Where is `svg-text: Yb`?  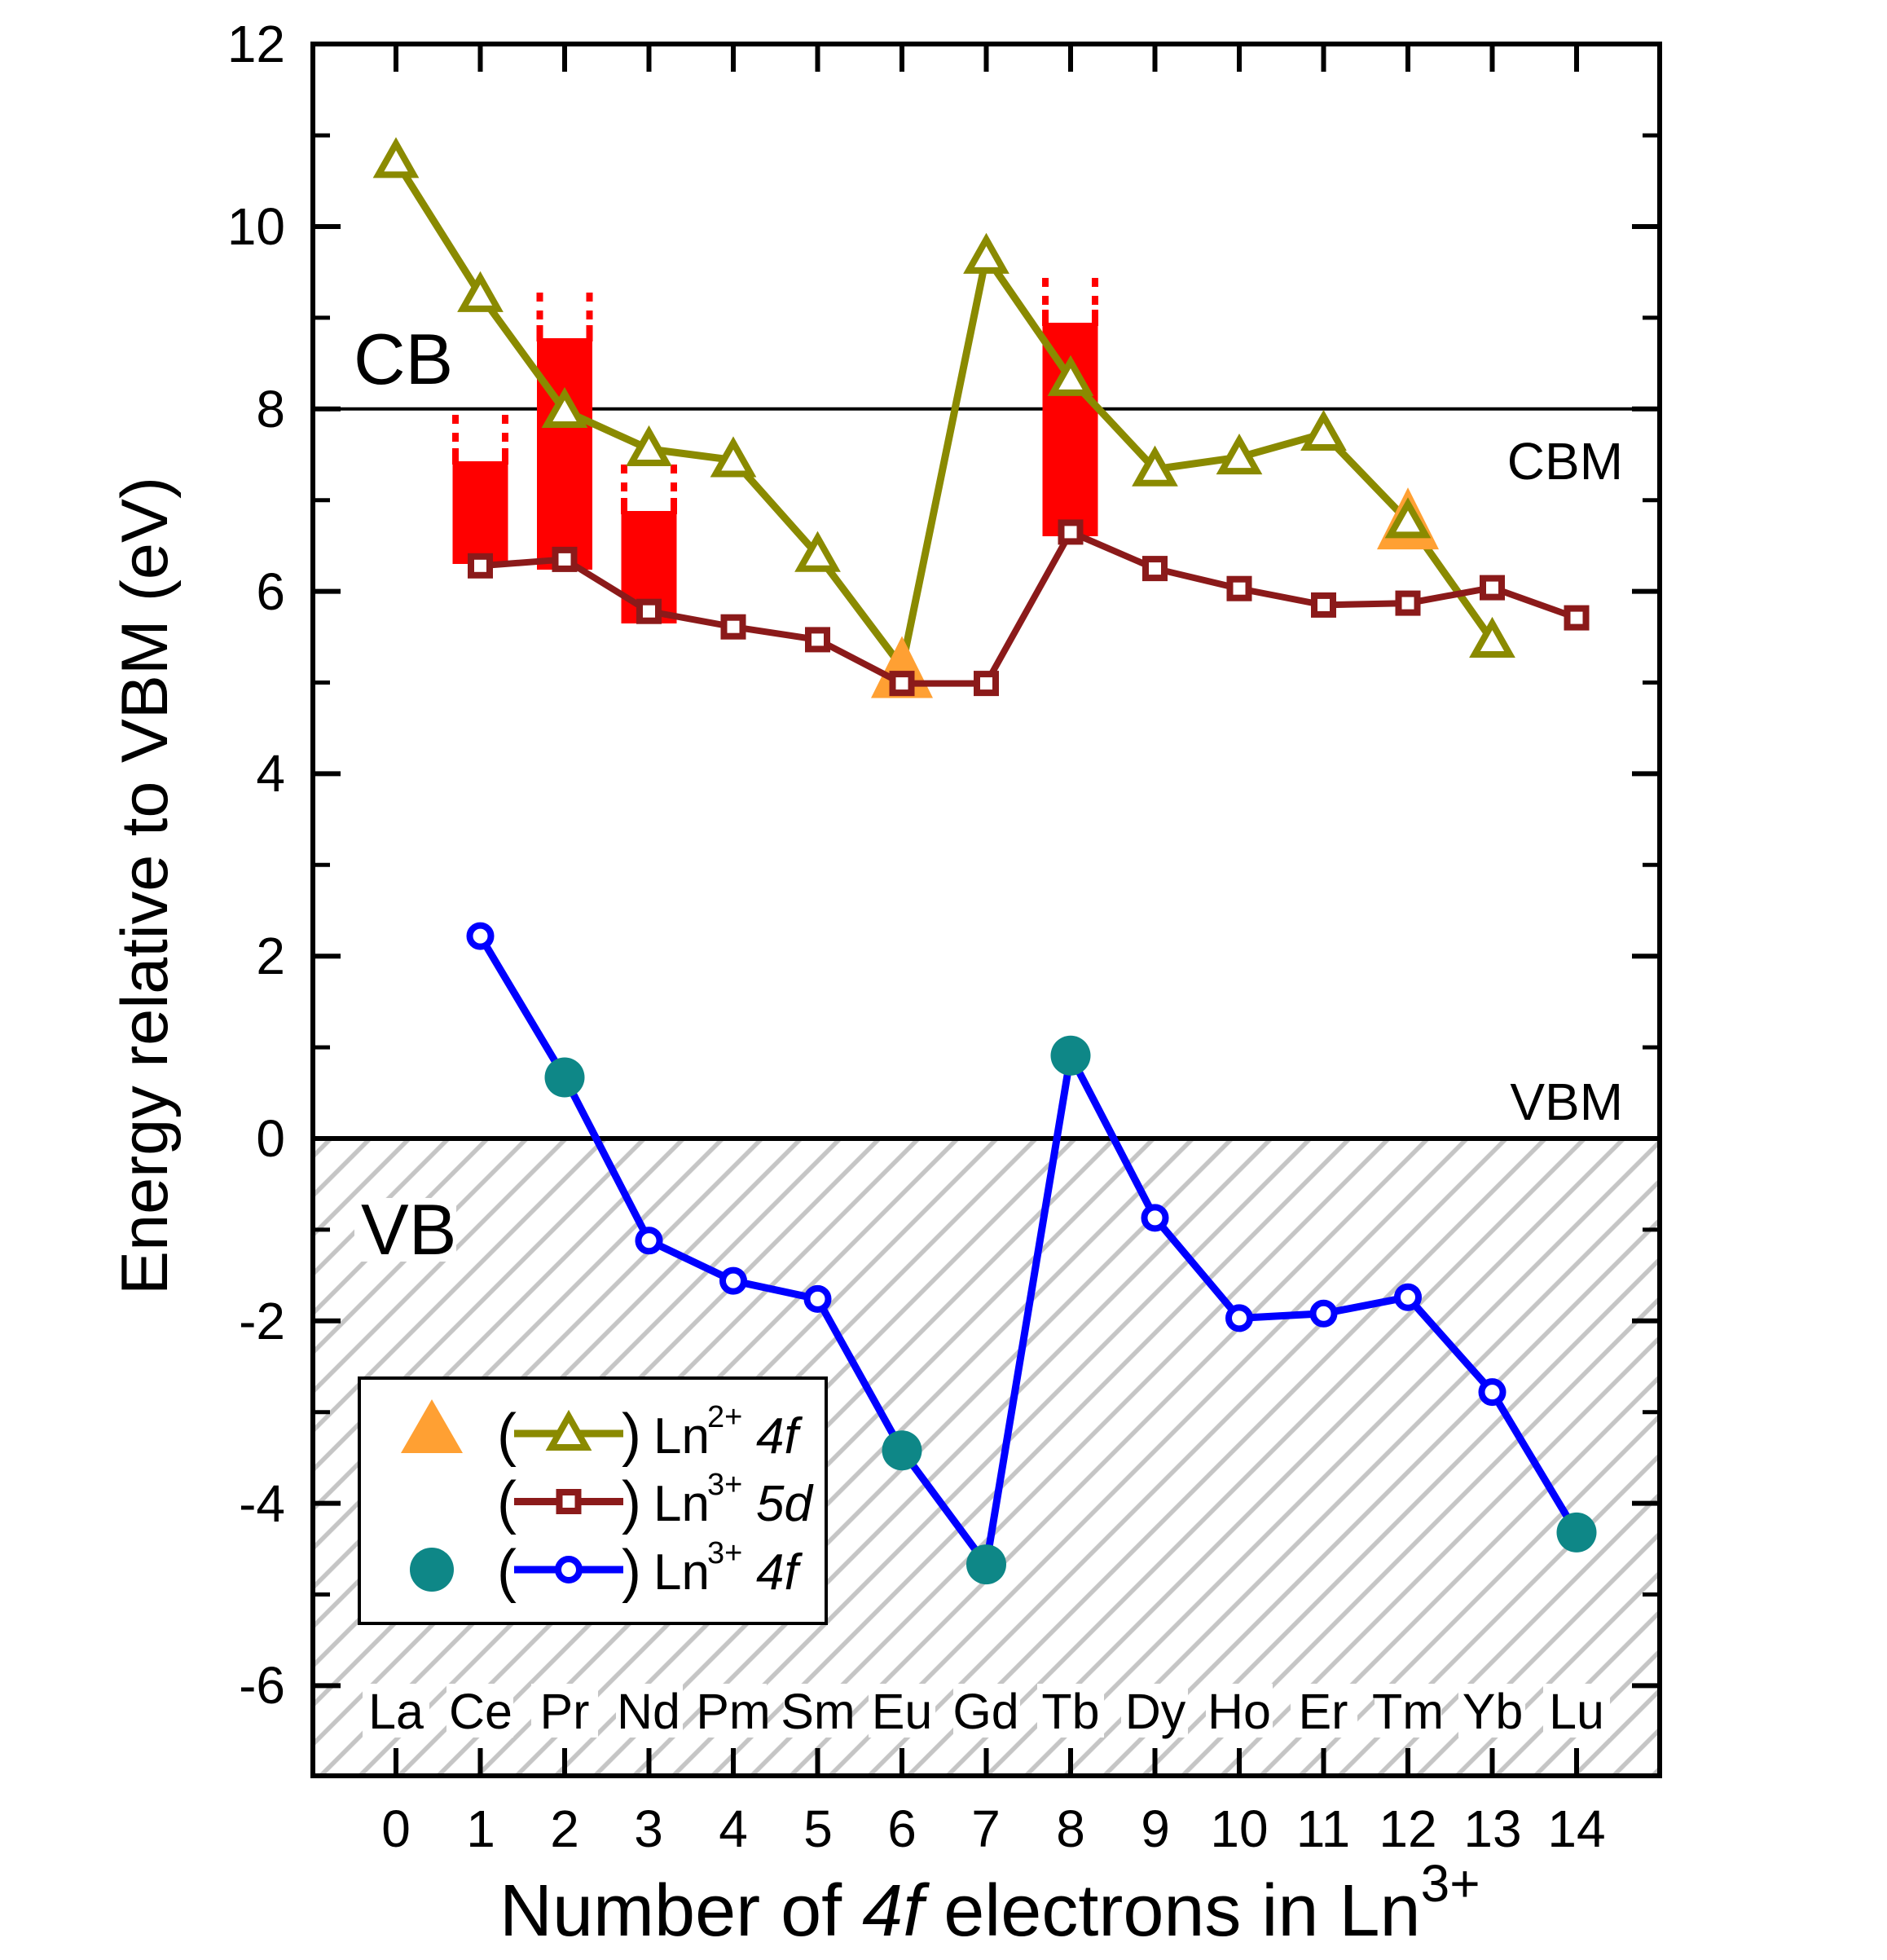
svg-text: Yb is located at coordinates (1493, 1711).